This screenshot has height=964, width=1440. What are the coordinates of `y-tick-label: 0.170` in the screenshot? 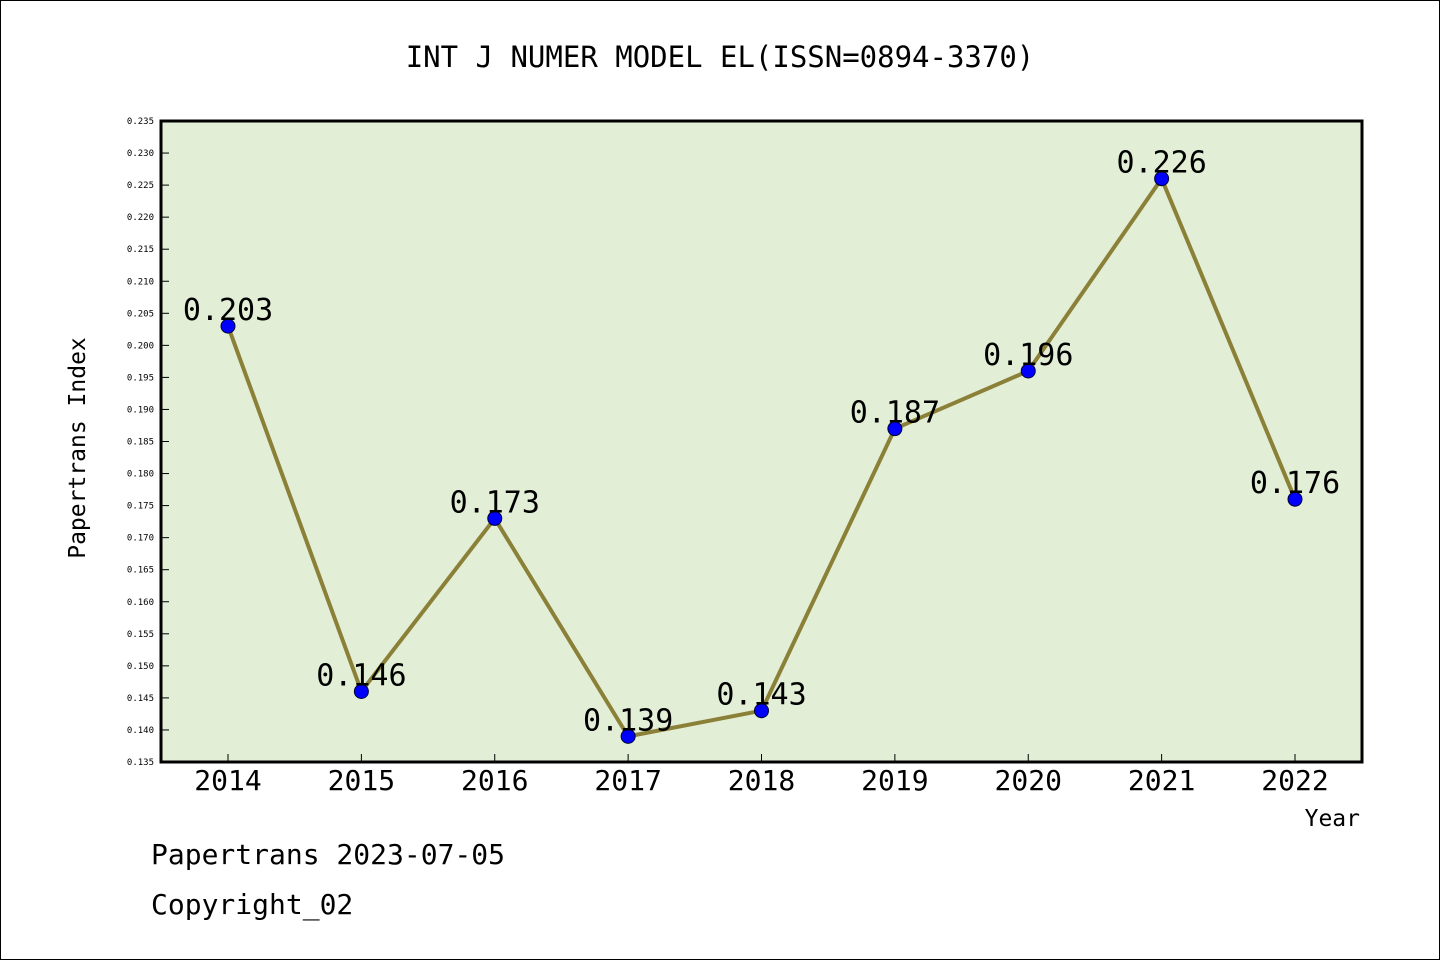 It's located at (140, 539).